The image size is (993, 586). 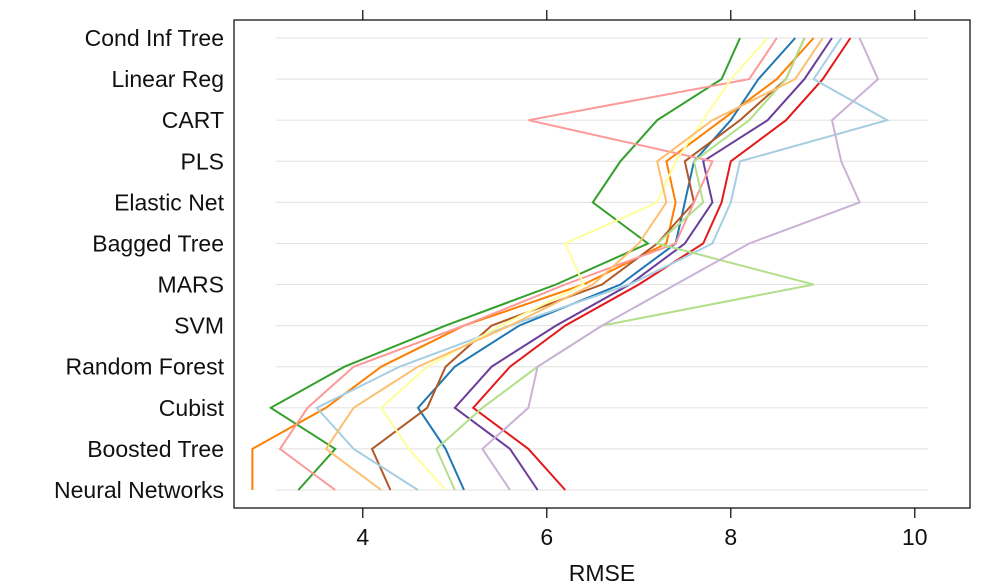 I want to click on top-axis-ticks, so click(x=639, y=15).